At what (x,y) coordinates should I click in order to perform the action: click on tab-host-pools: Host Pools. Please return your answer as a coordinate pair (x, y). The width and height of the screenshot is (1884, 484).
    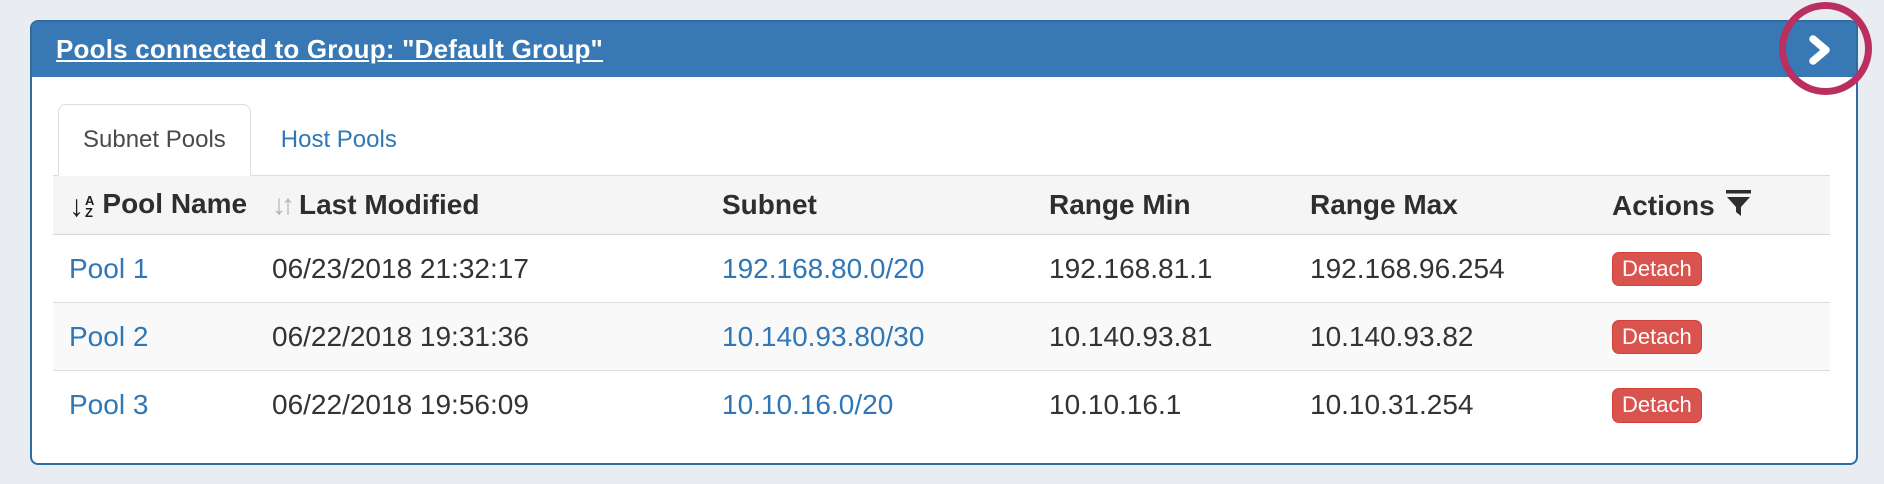
    Looking at the image, I should click on (338, 139).